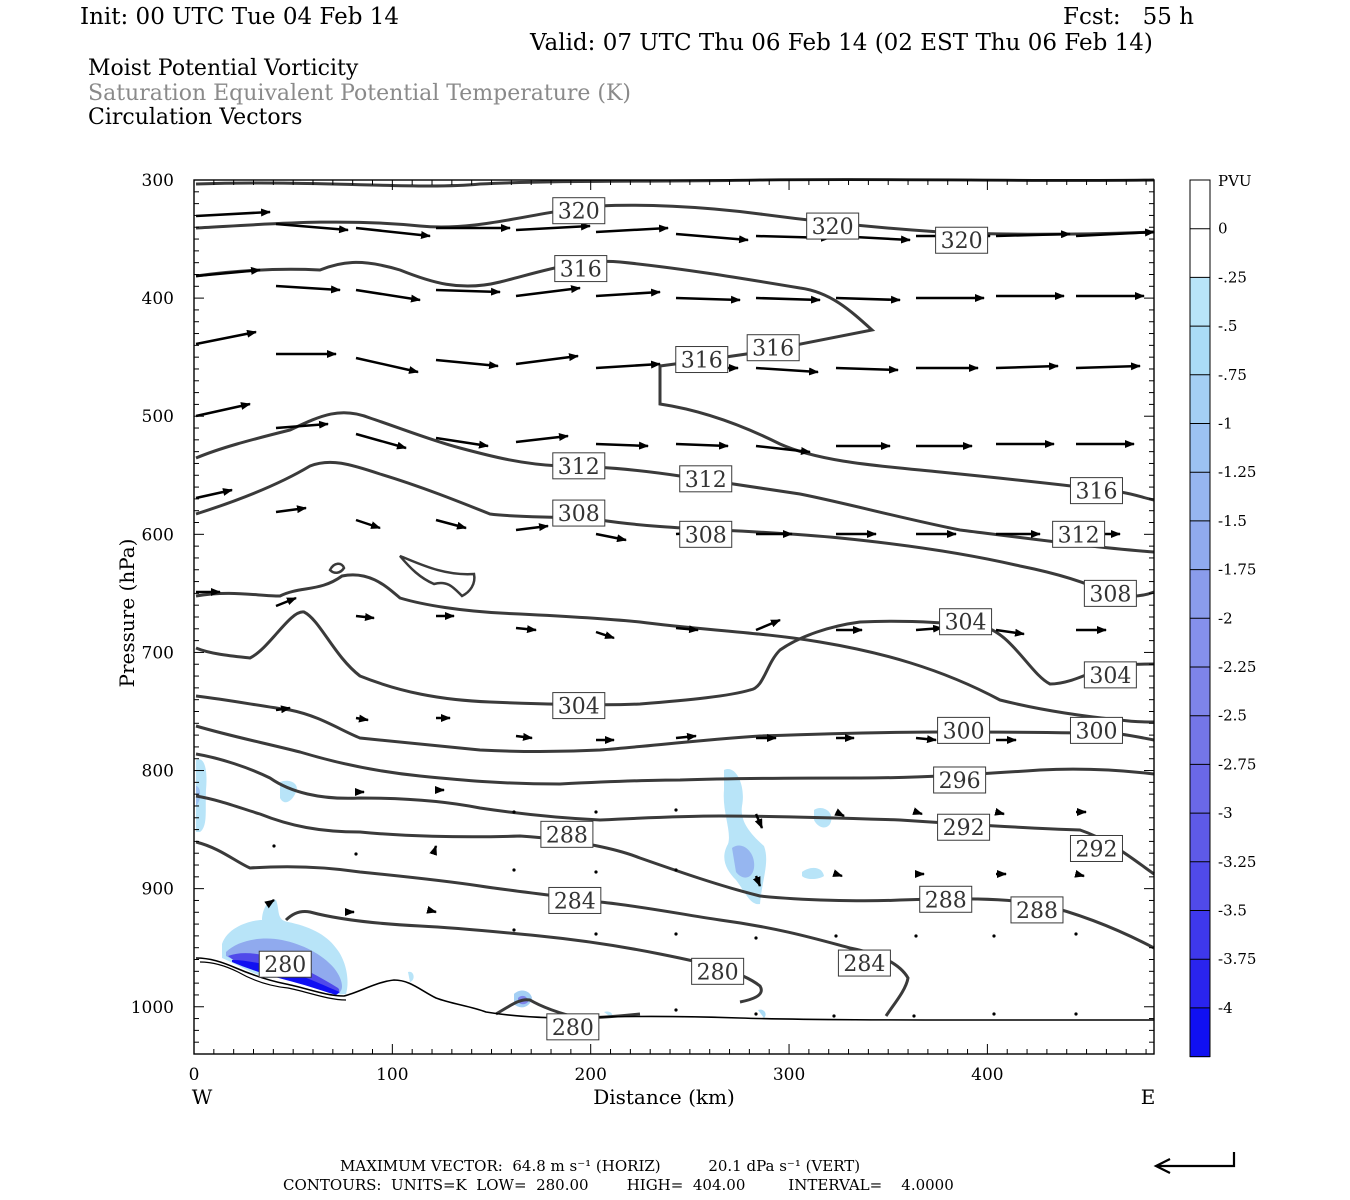  What do you see at coordinates (1128, 17) in the screenshot?
I see `forecast-hour: Fcst: 55 h` at bounding box center [1128, 17].